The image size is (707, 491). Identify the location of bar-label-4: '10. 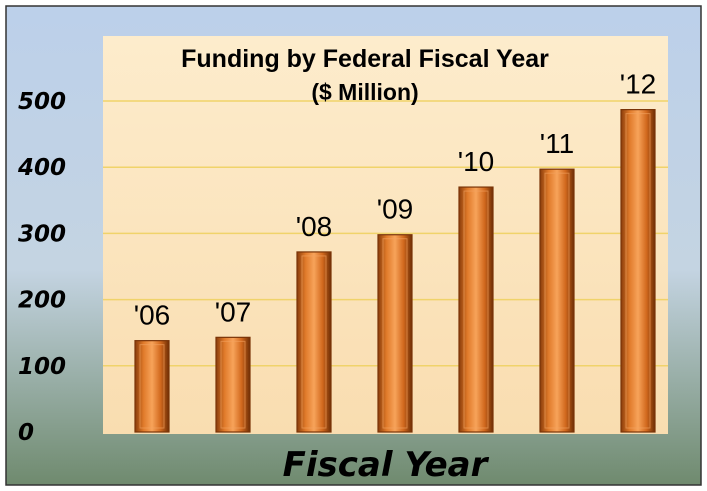
(476, 161).